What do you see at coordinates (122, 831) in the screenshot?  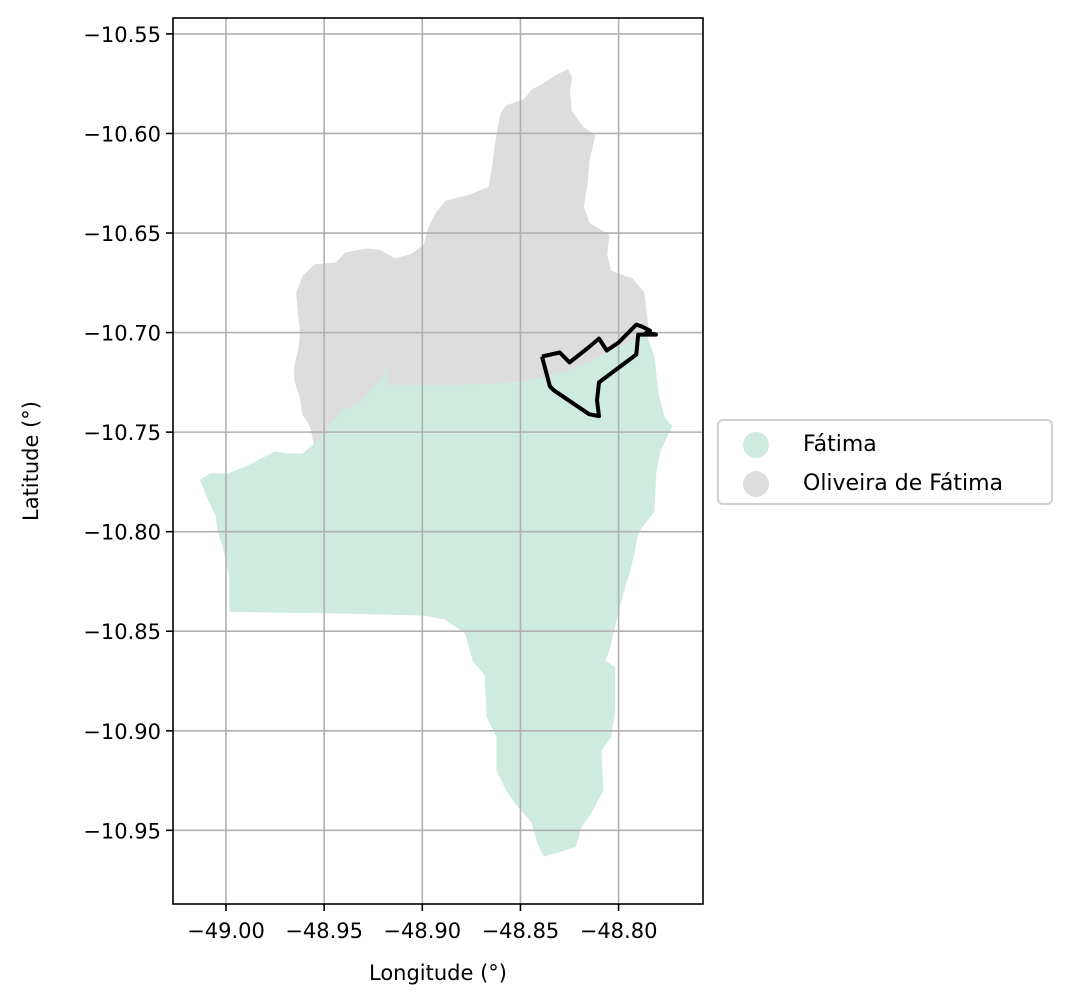 I see `y-tick-label-8: −10.95` at bounding box center [122, 831].